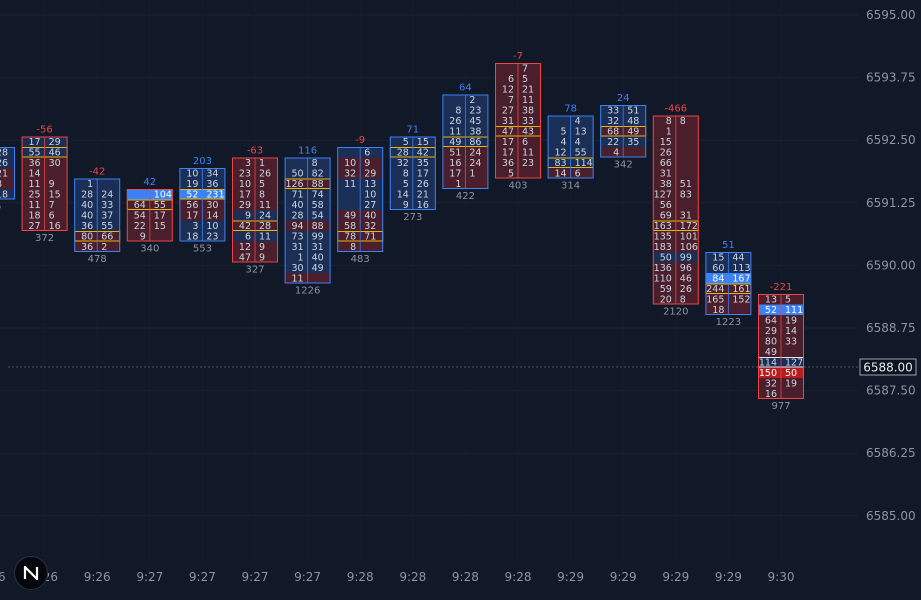 This screenshot has width=921, height=600. Describe the element at coordinates (31, 573) in the screenshot. I see `brand-logo-button` at that location.